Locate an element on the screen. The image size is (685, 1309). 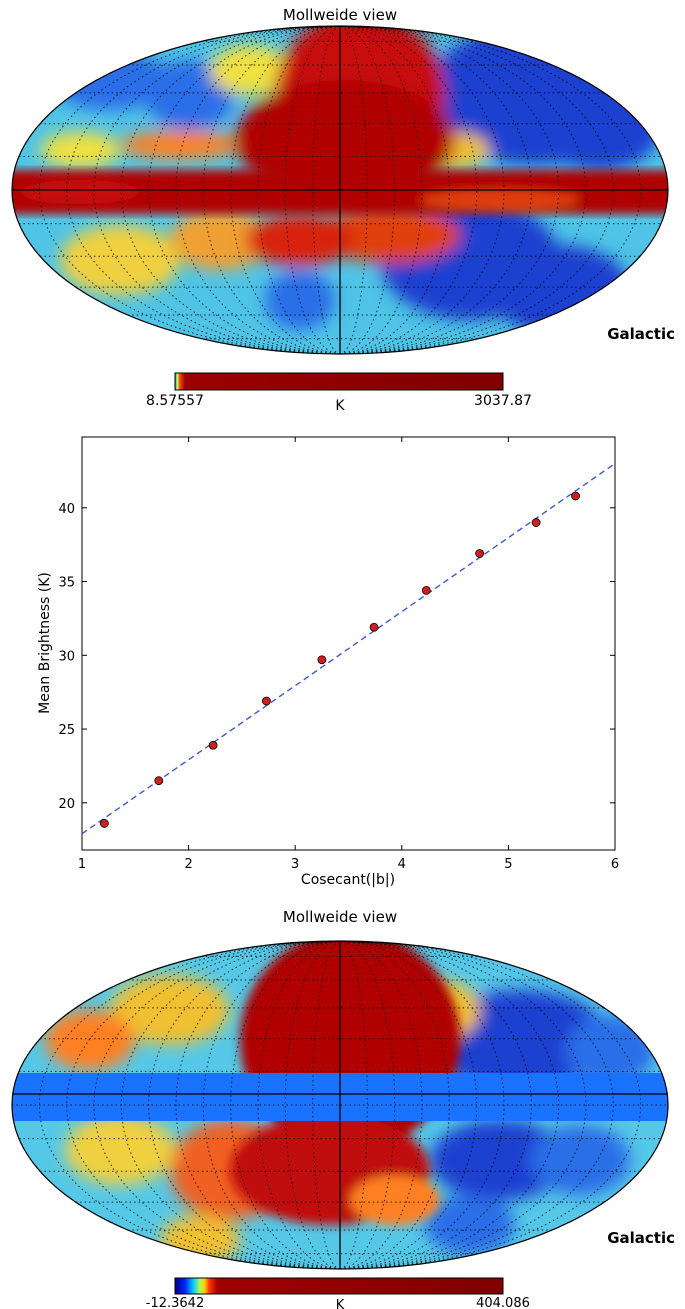
bottom-map-title: Mollweide view is located at coordinates (340, 917).